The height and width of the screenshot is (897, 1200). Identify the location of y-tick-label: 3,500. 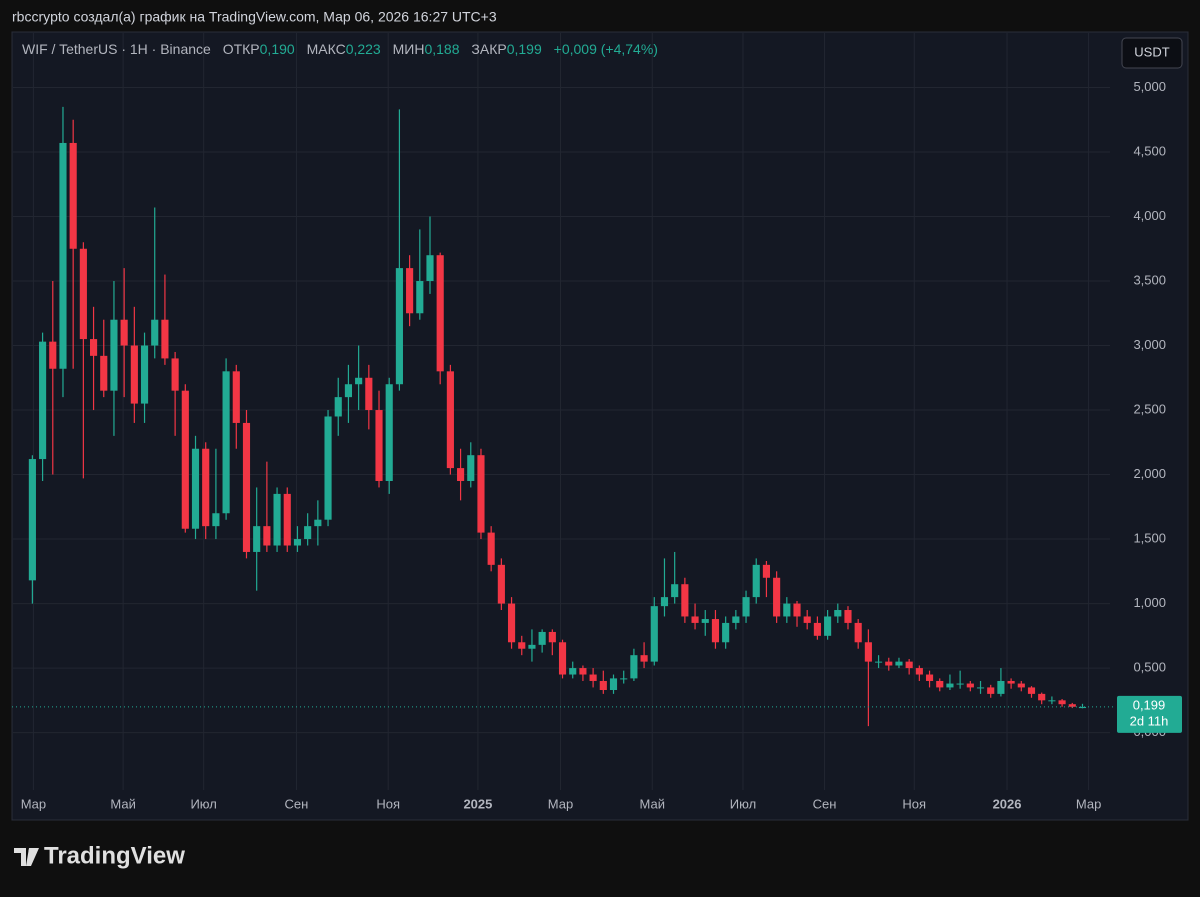
(1149, 279).